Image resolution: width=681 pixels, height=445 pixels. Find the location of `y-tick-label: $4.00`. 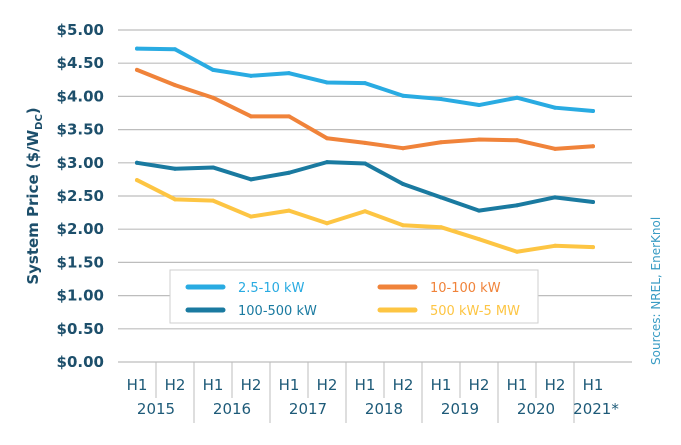

y-tick-label: $4.00 is located at coordinates (80, 96).